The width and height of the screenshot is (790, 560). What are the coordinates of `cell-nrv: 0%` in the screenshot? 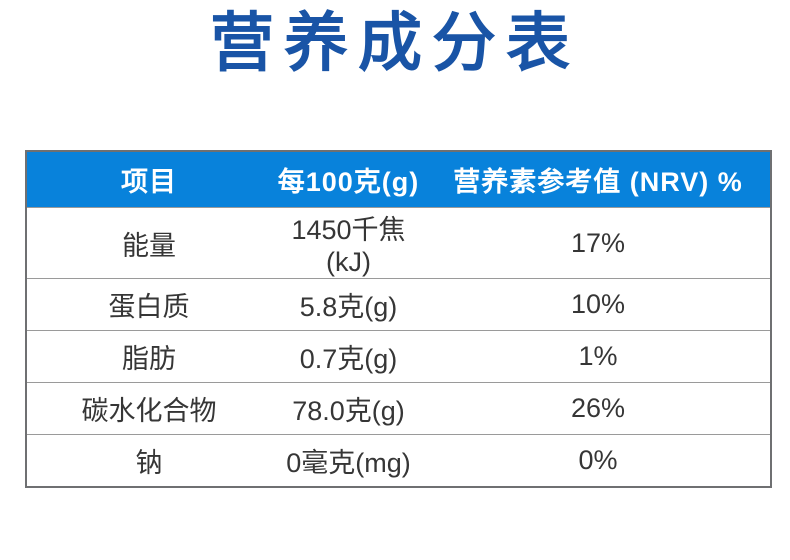 It's located at (598, 460).